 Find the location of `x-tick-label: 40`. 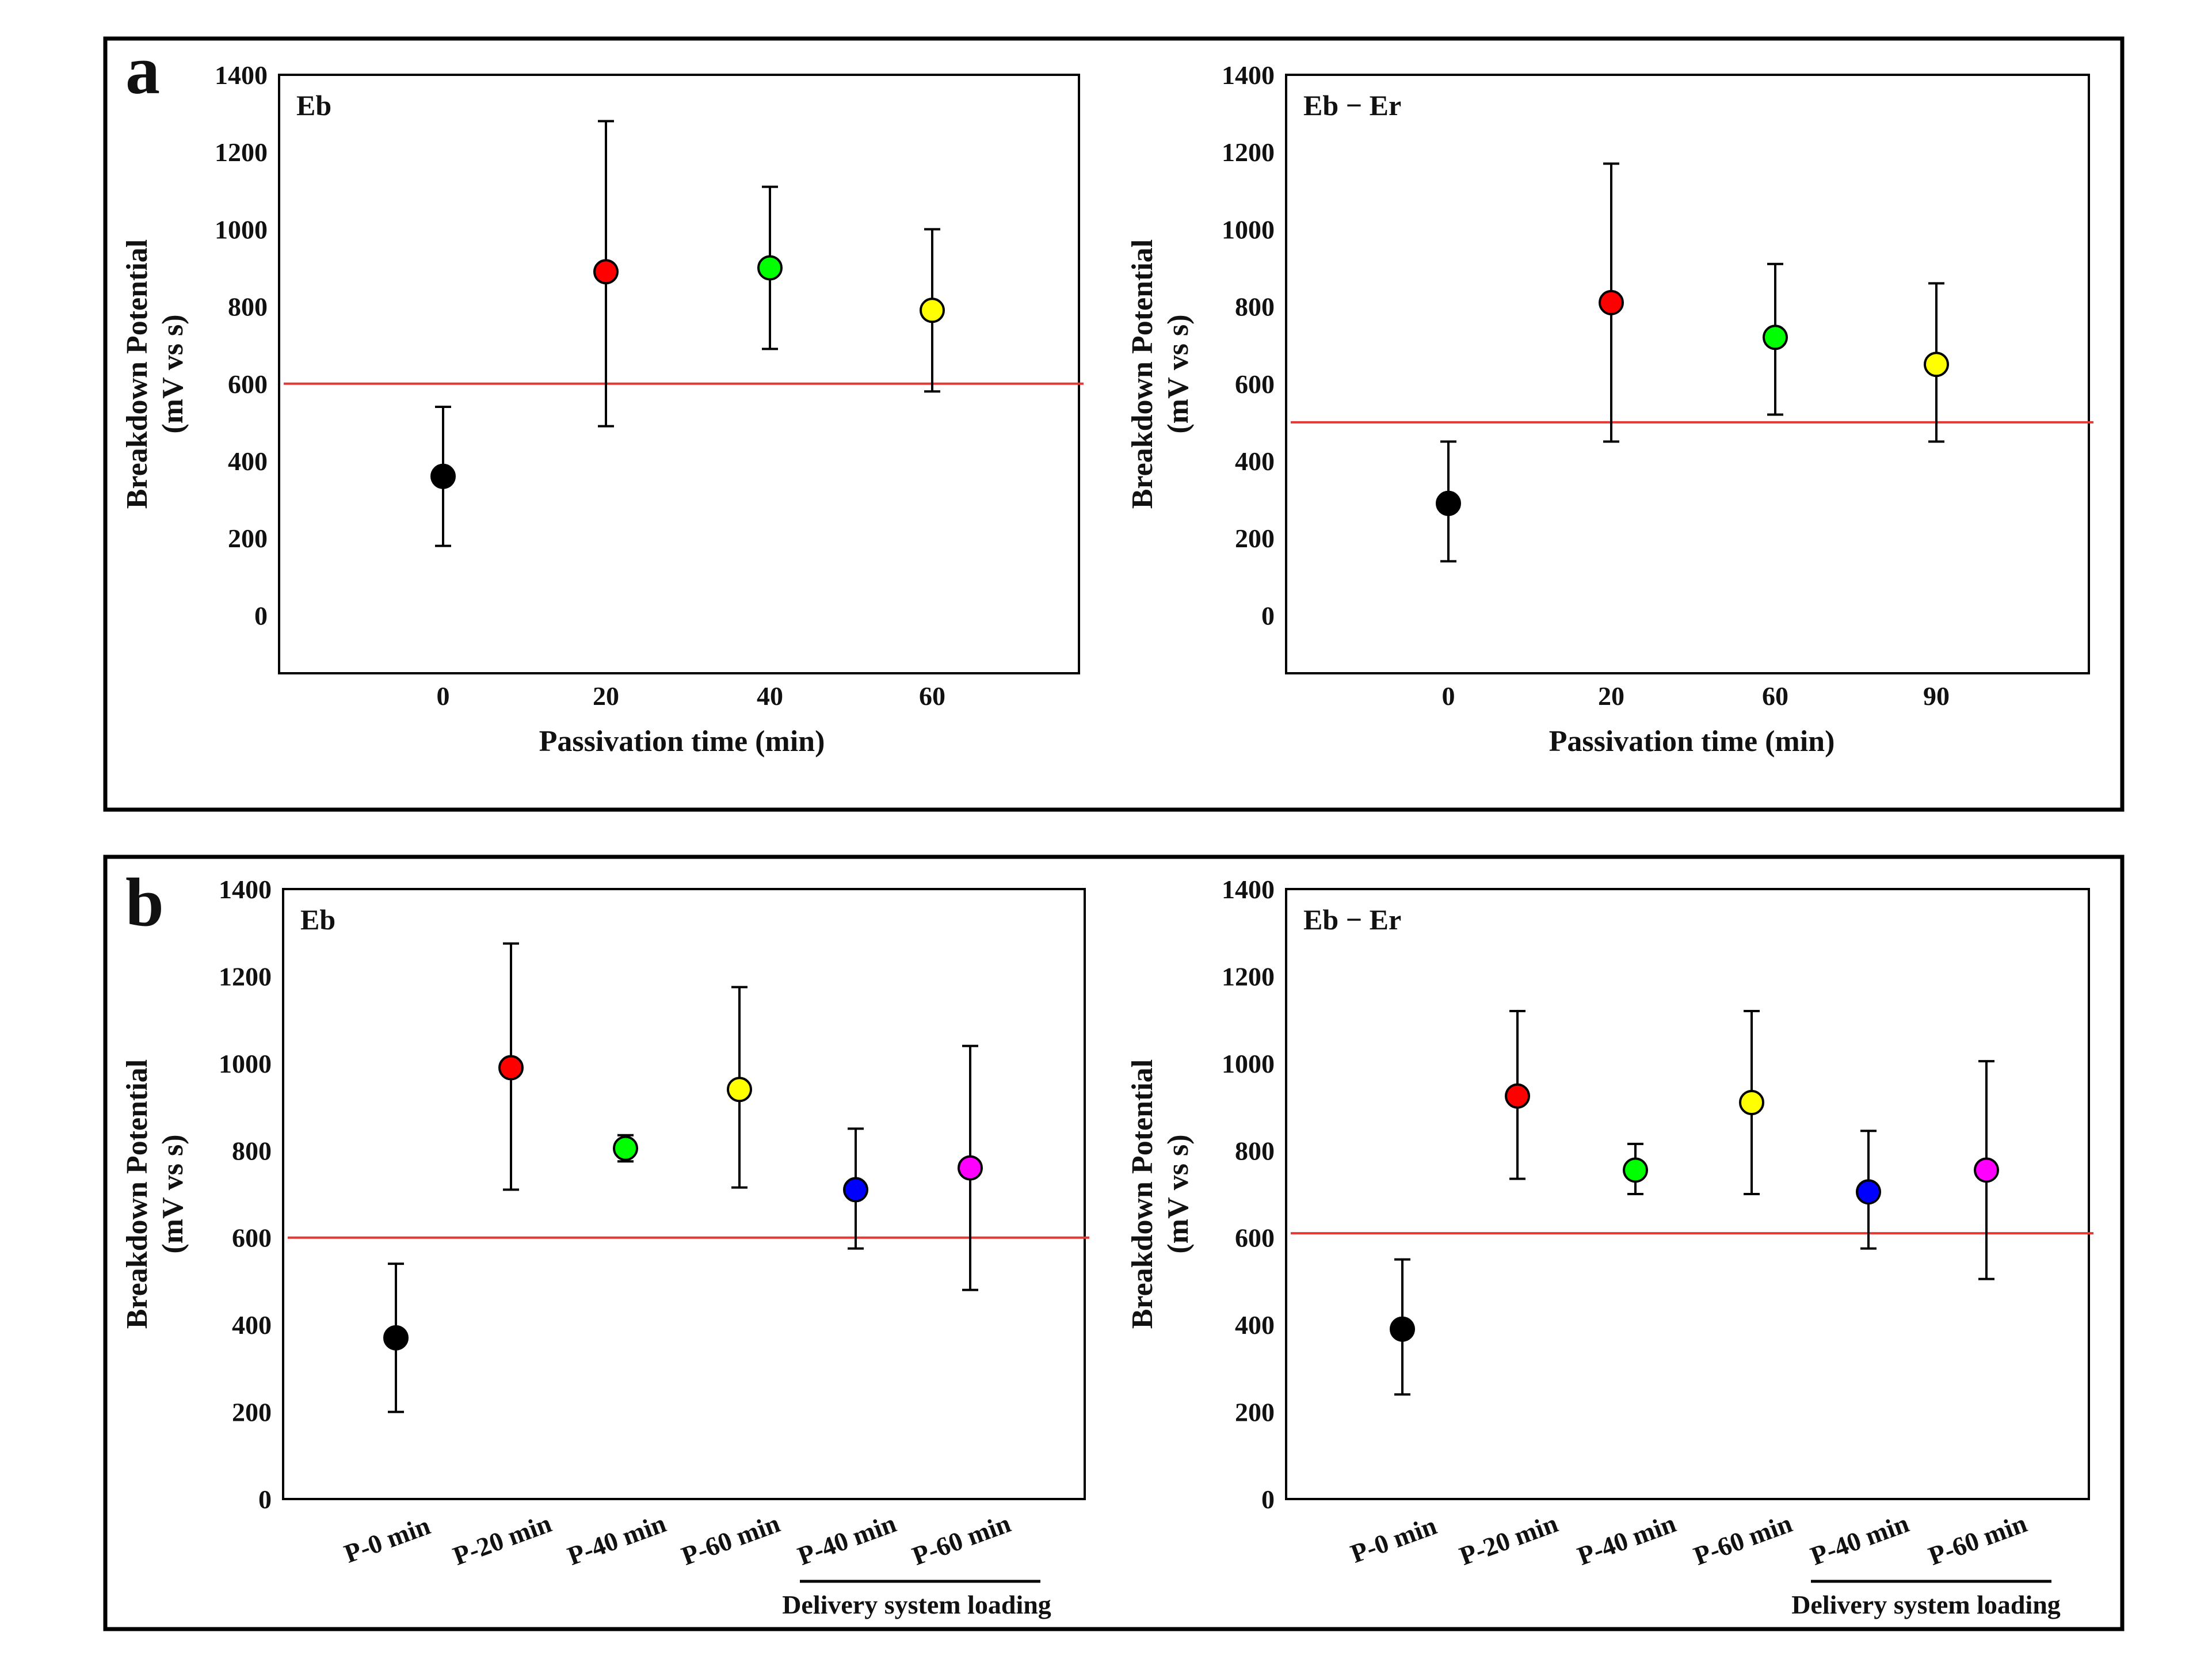

x-tick-label: 40 is located at coordinates (770, 696).